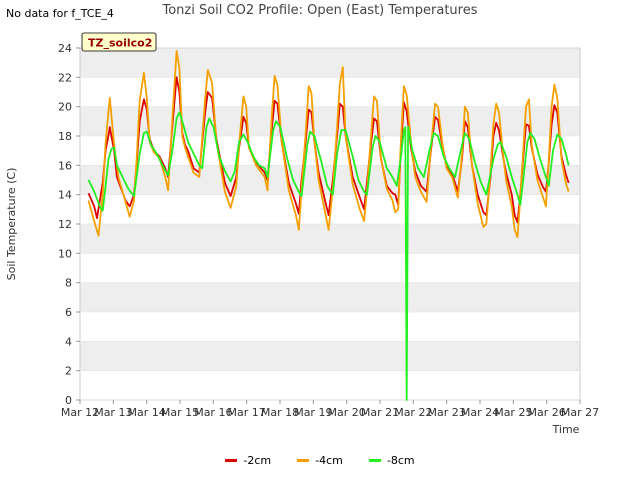  I want to click on legend: -2cm -4cm -8cm, so click(320, 460).